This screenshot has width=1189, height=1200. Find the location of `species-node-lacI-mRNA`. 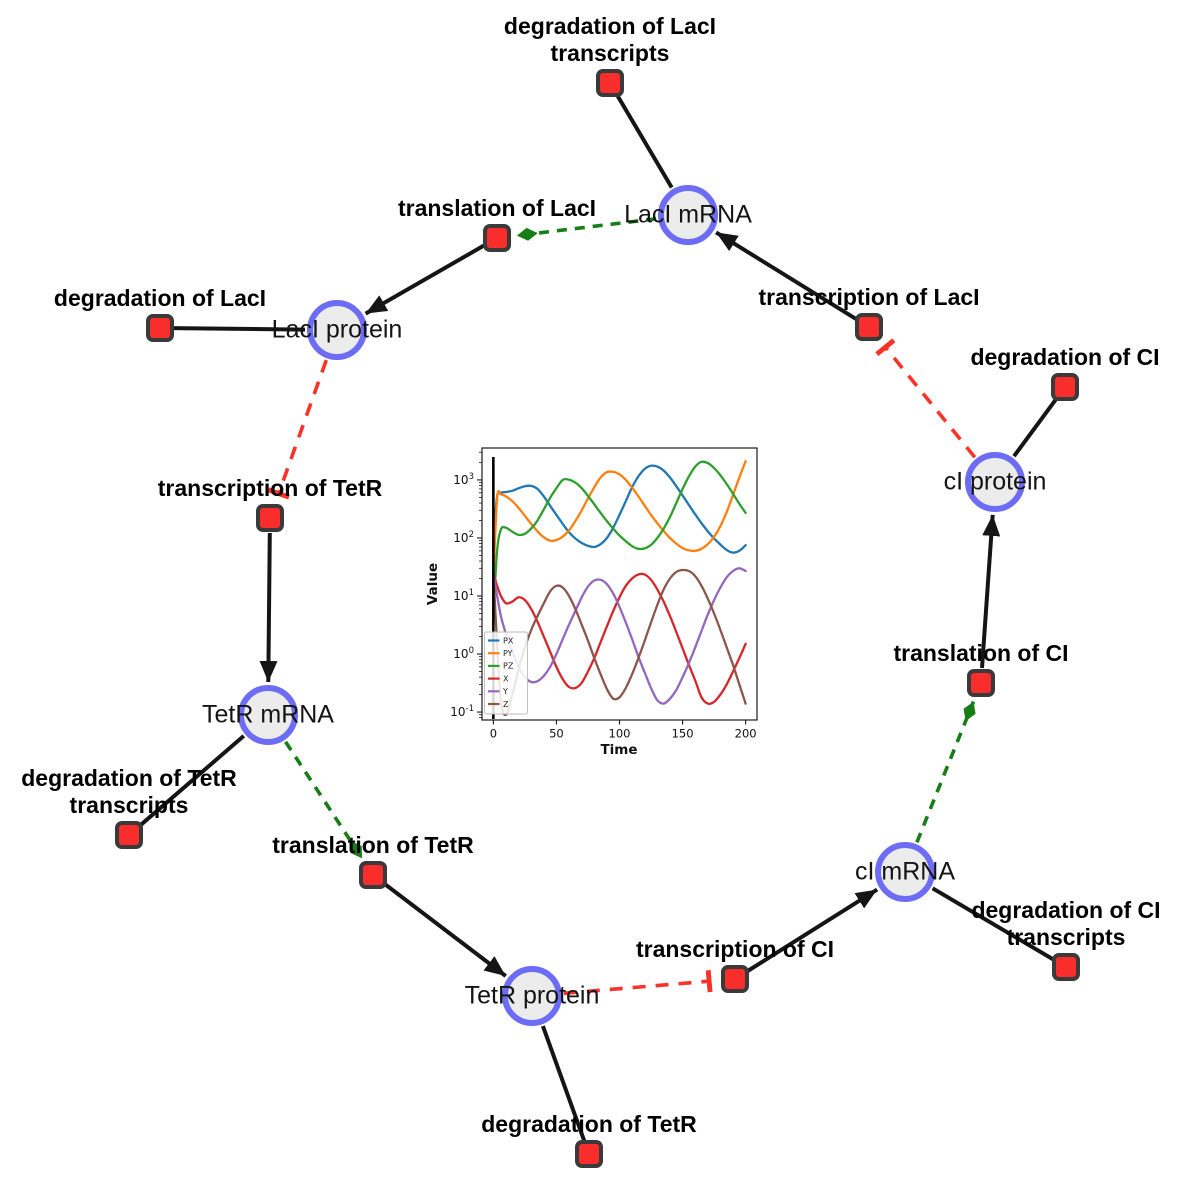

species-node-lacI-mRNA is located at coordinates (688, 215).